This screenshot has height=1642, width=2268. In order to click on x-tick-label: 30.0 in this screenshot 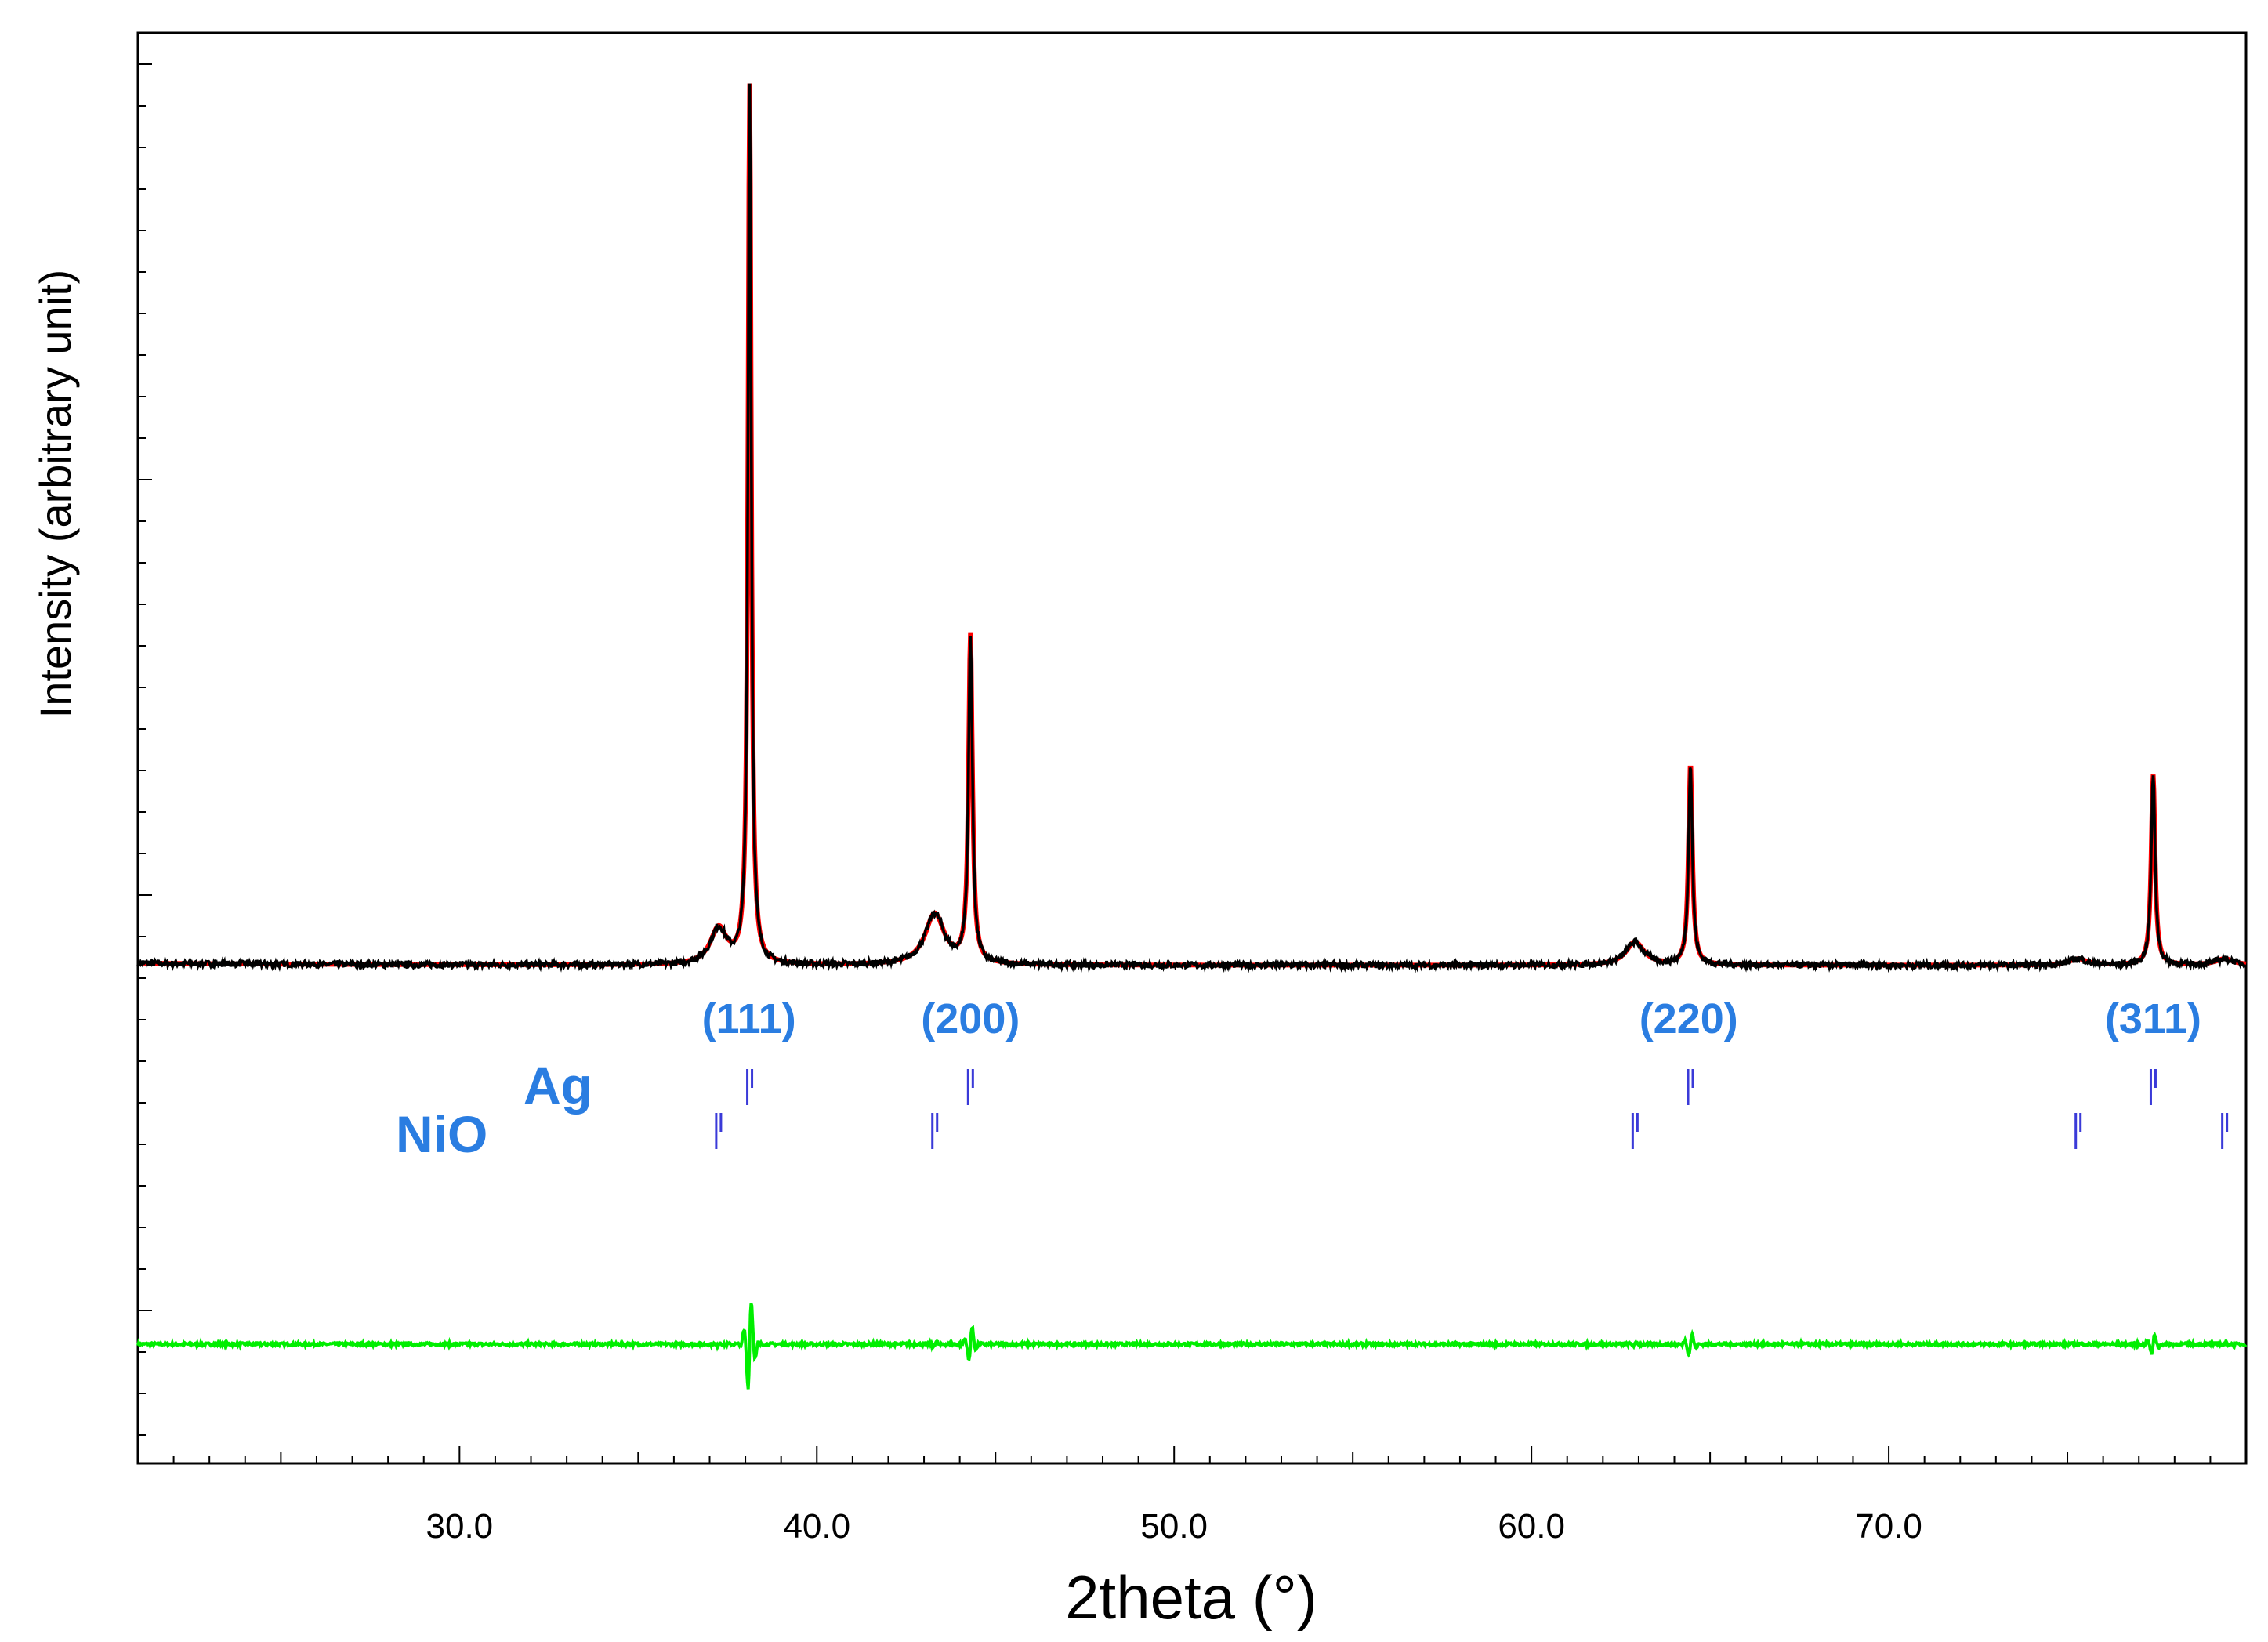, I will do `click(460, 1526)`.